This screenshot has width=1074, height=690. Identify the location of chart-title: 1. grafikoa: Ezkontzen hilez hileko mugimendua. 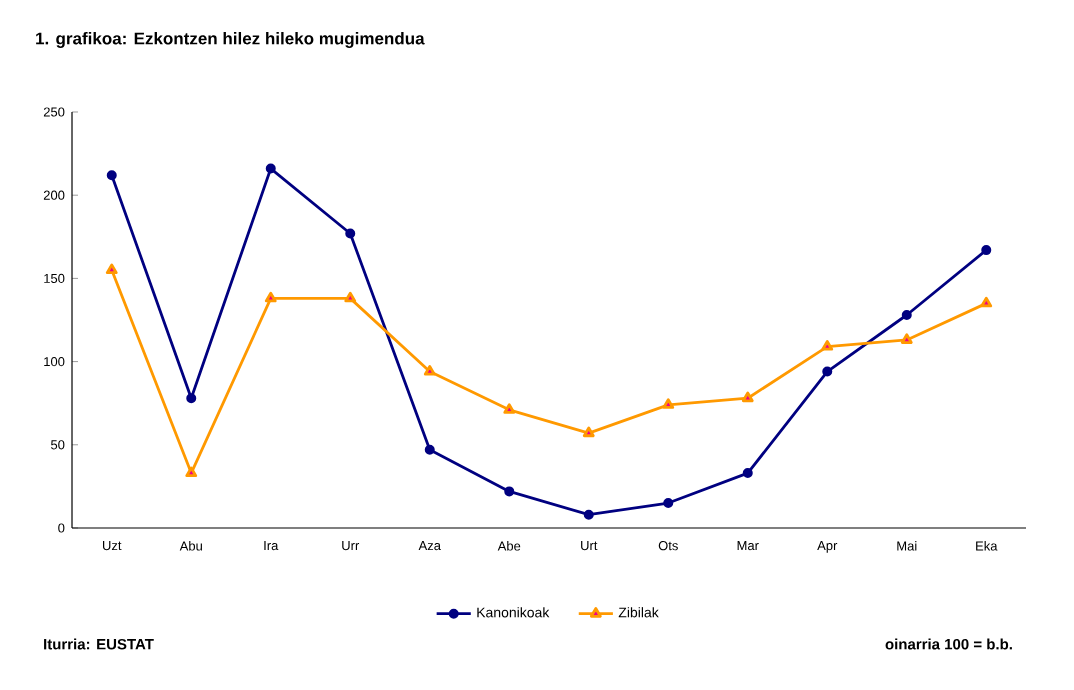
(230, 40).